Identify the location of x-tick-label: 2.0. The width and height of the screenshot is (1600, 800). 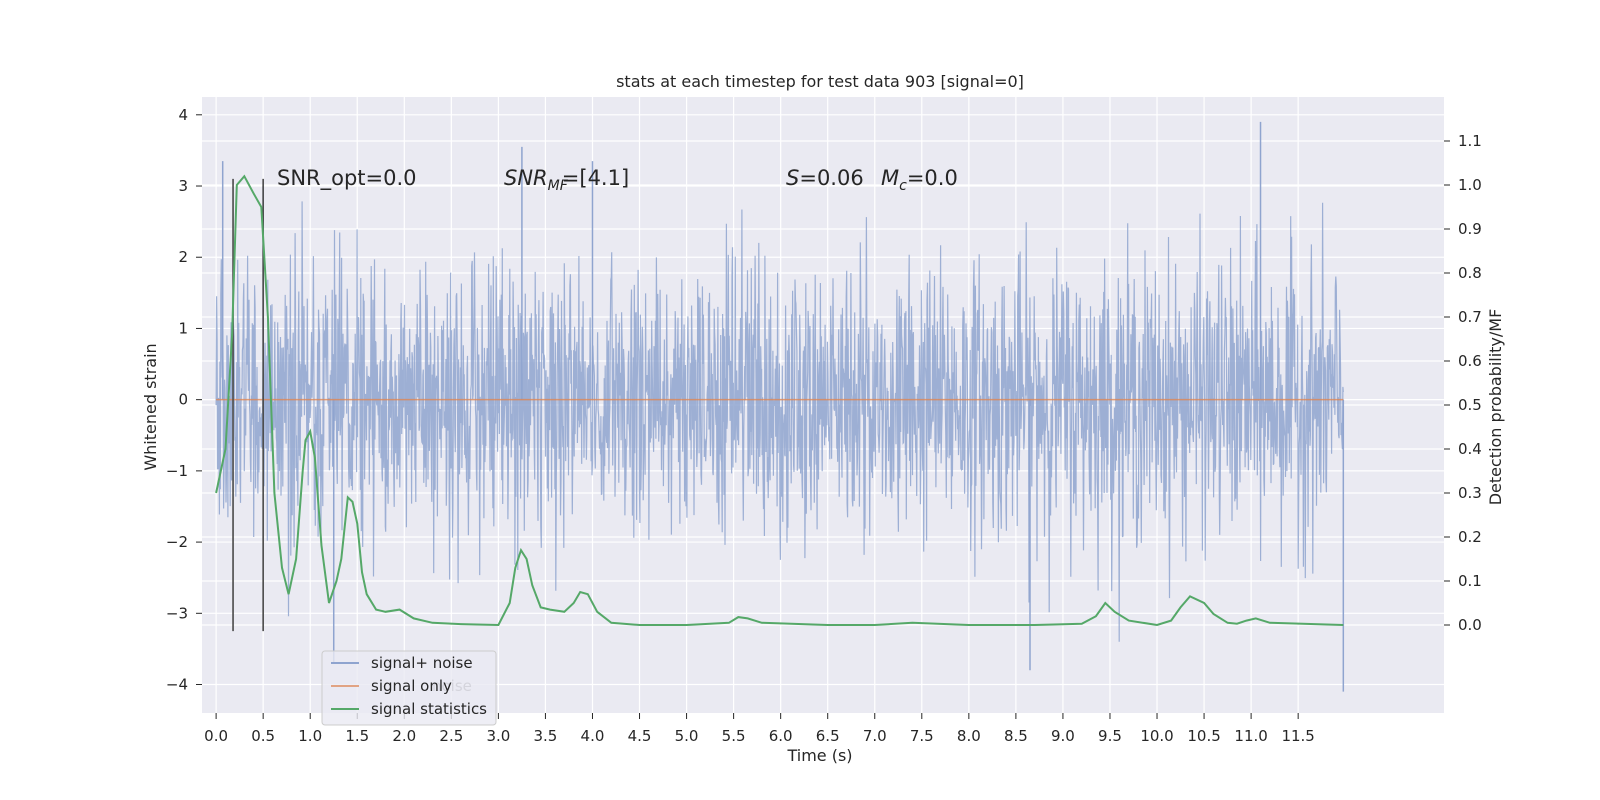
(404, 736).